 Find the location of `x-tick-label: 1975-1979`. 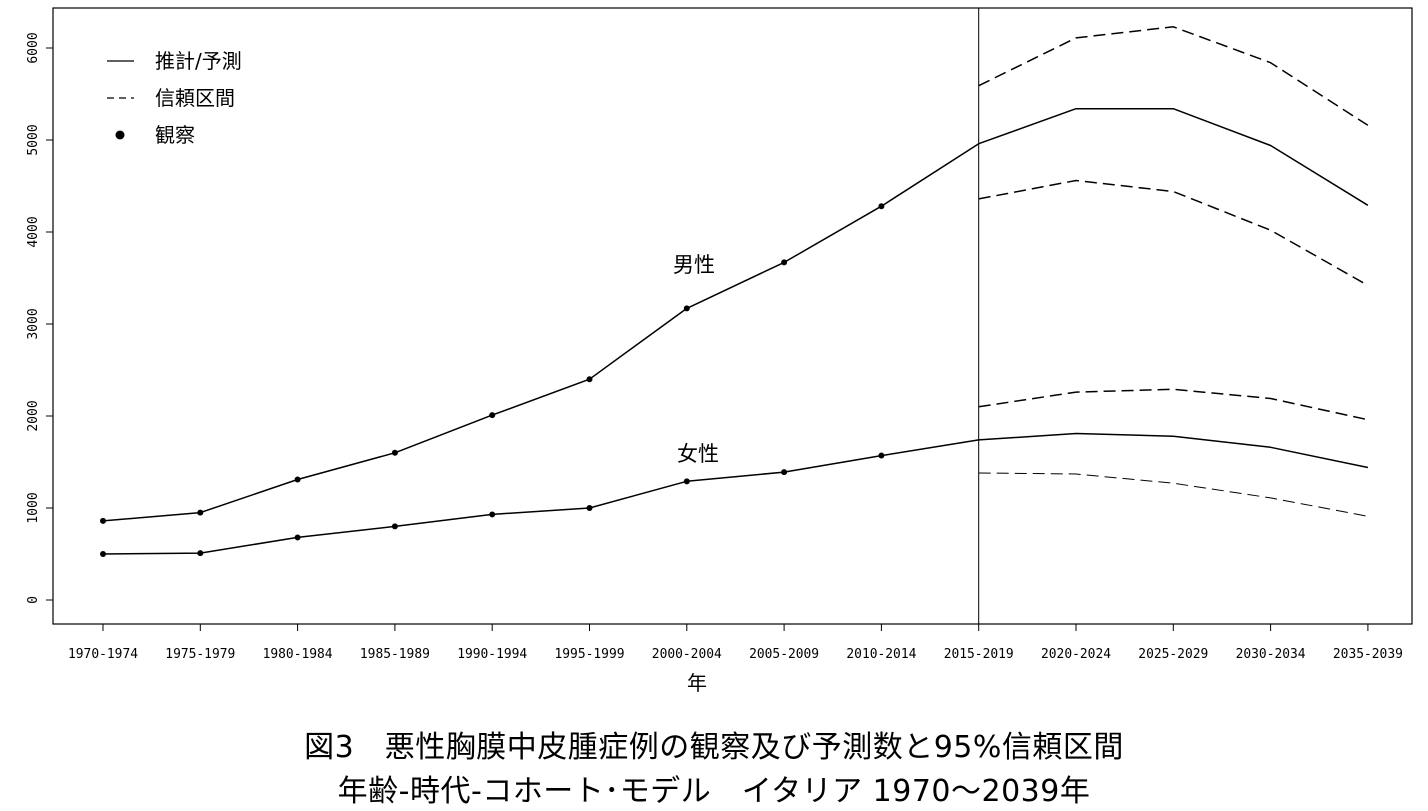

x-tick-label: 1975-1979 is located at coordinates (200, 654).